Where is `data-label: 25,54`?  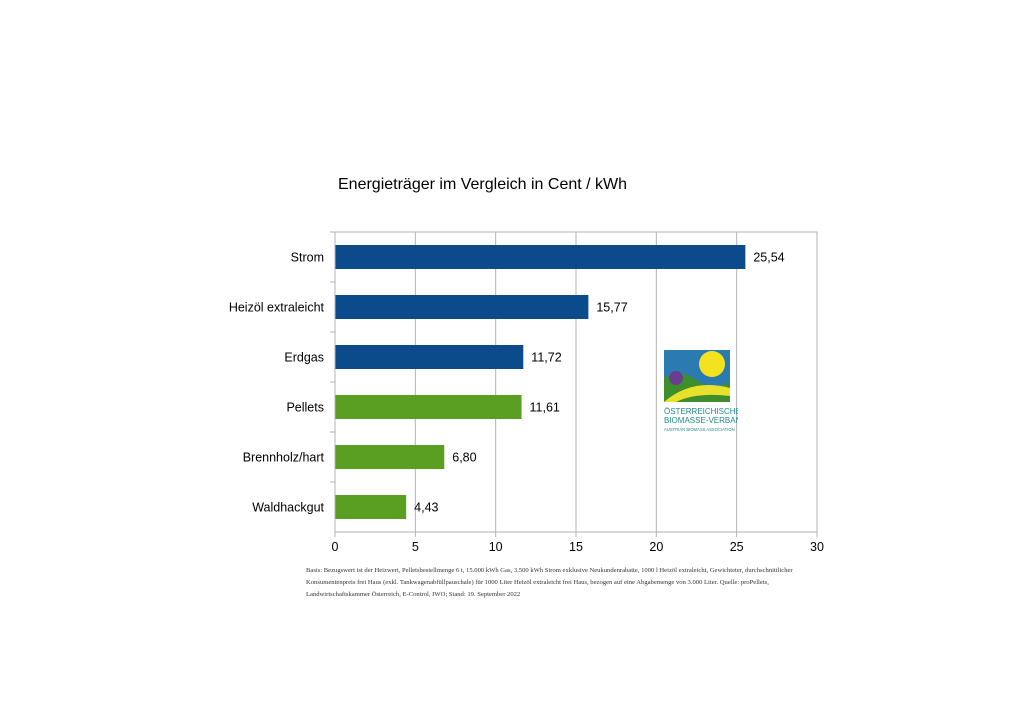 data-label: 25,54 is located at coordinates (768, 258).